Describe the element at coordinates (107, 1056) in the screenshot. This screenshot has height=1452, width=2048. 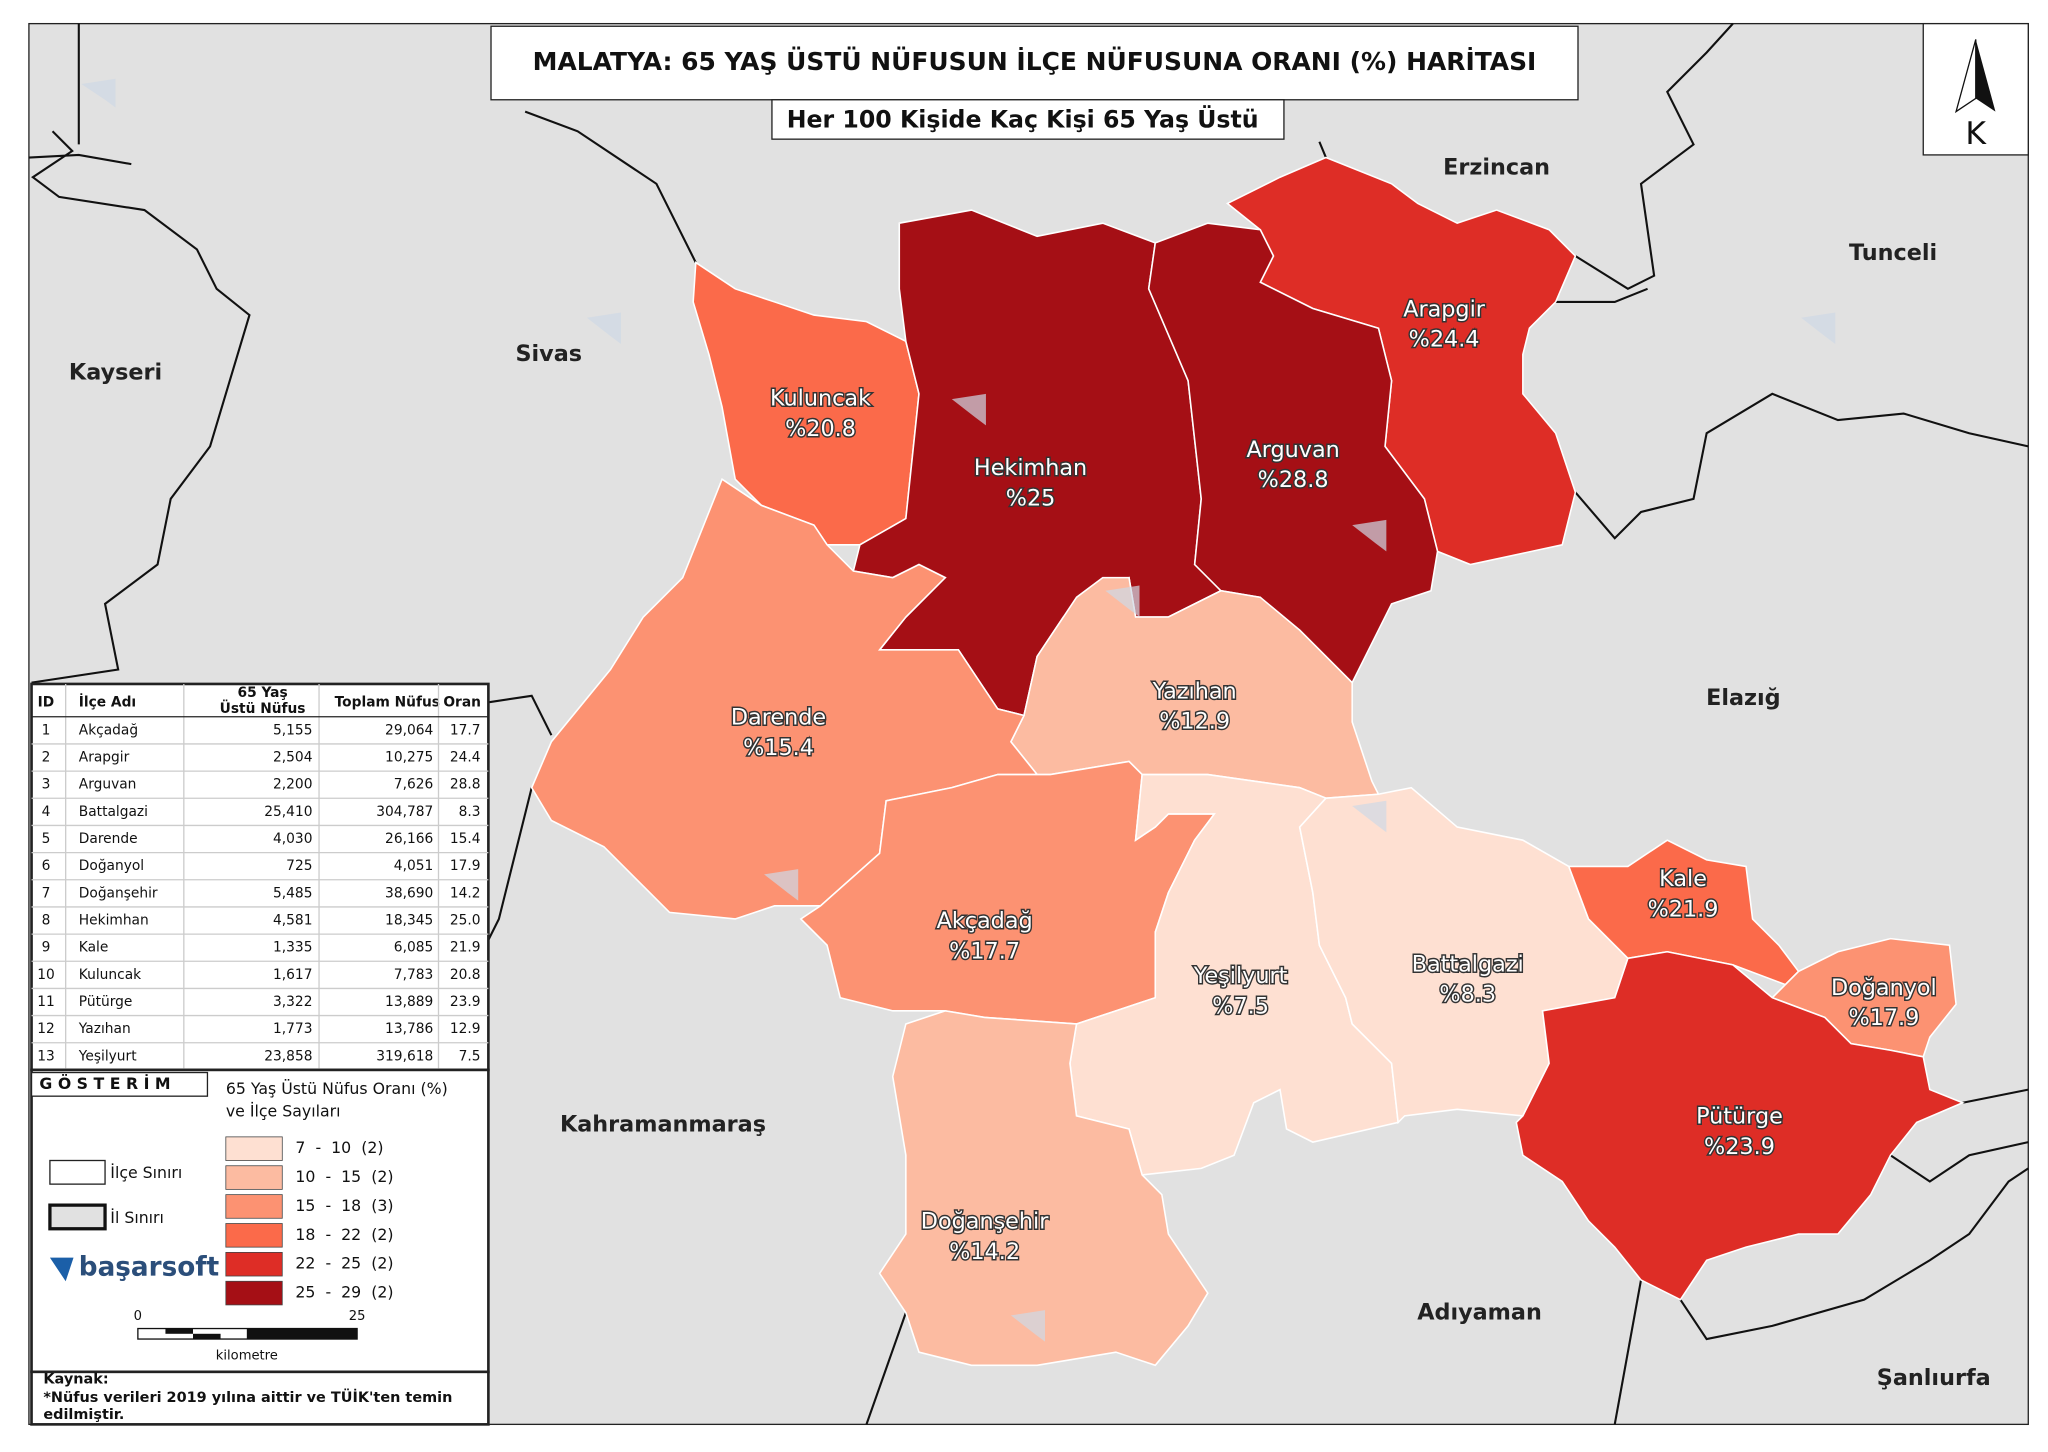
I see `table-cell: Yeşilyurt` at that location.